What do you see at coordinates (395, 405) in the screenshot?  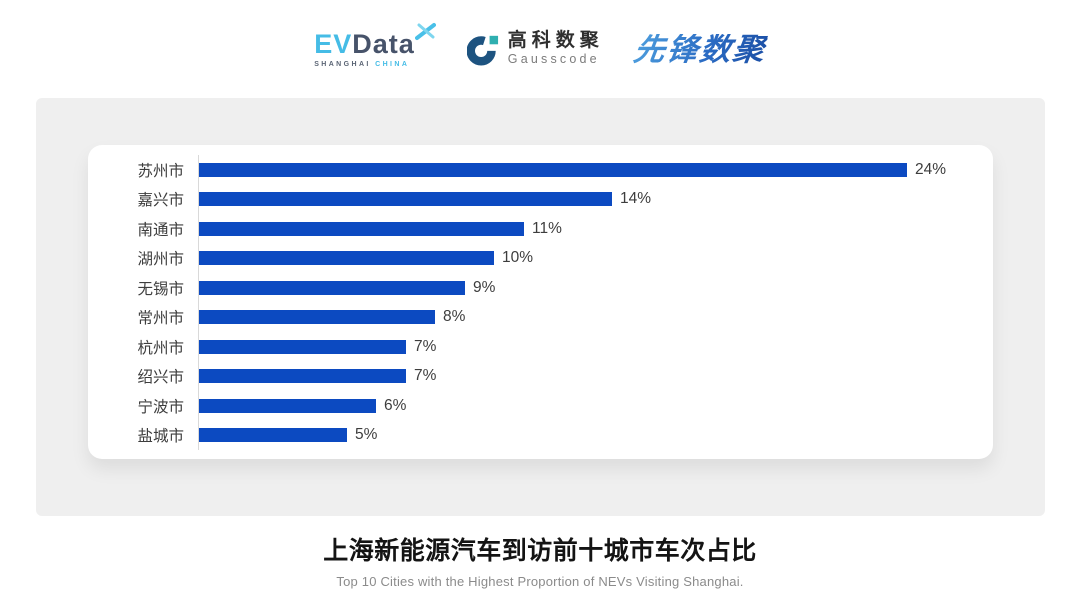 I see `value-label: 6%` at bounding box center [395, 405].